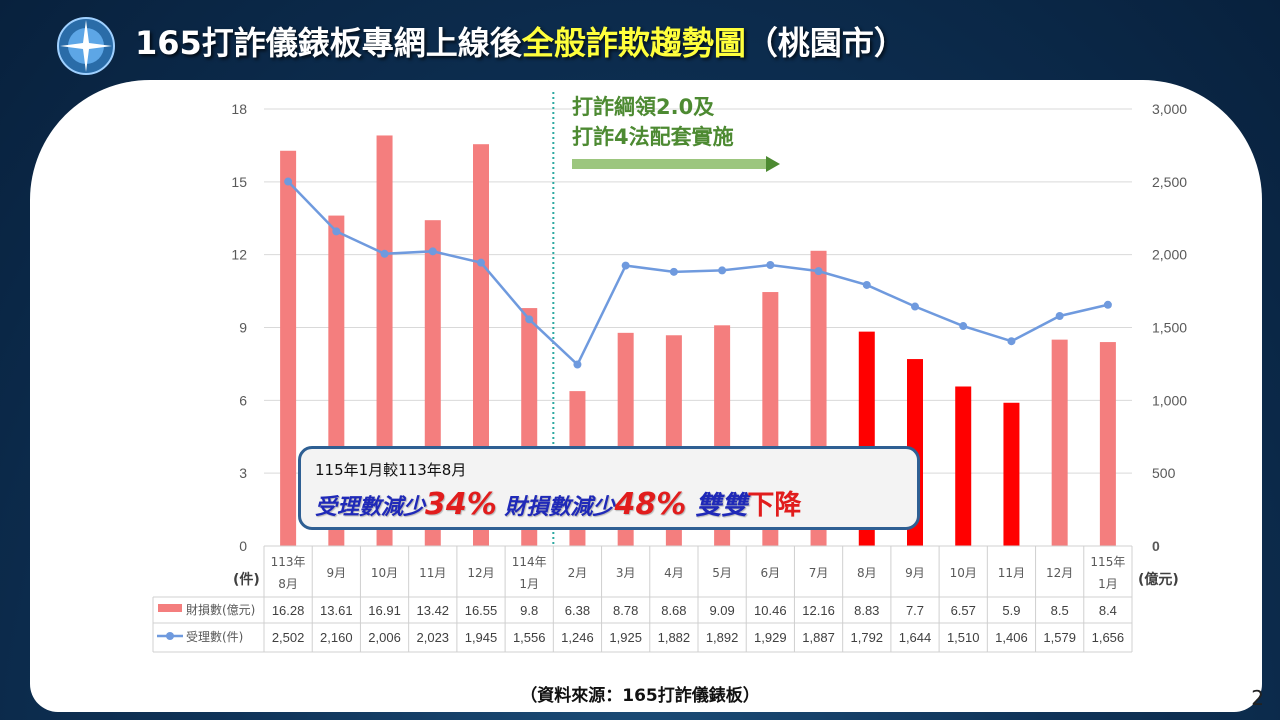  Describe the element at coordinates (825, 43) in the screenshot. I see `title-suffix: （桃園市）` at that location.